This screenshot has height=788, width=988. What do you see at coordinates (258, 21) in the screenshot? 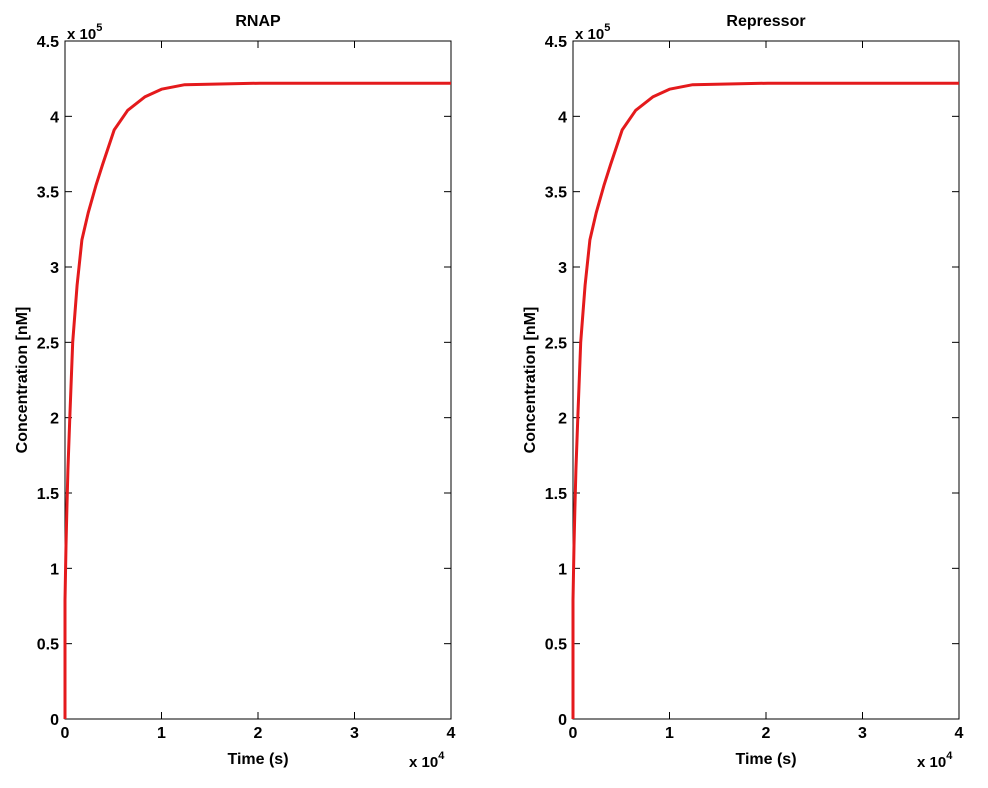
I see `chart-title: RNAP` at bounding box center [258, 21].